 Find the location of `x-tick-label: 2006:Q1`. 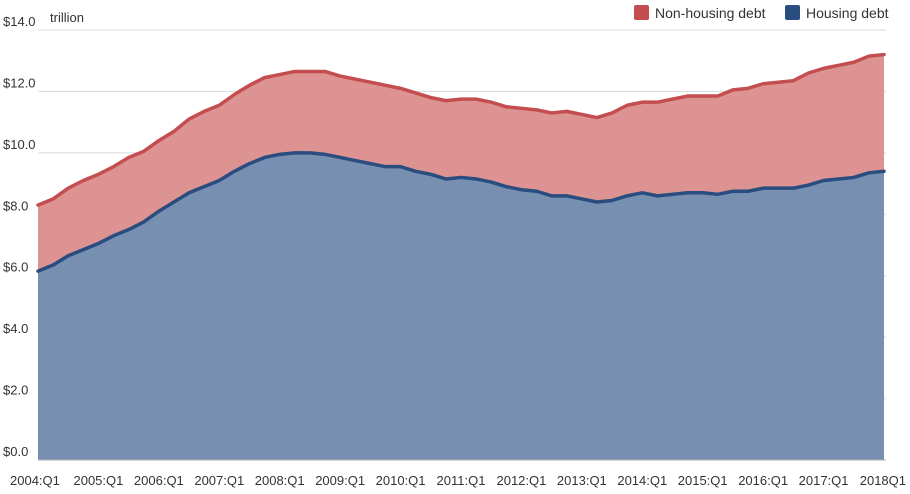

x-tick-label: 2006:Q1 is located at coordinates (159, 480).